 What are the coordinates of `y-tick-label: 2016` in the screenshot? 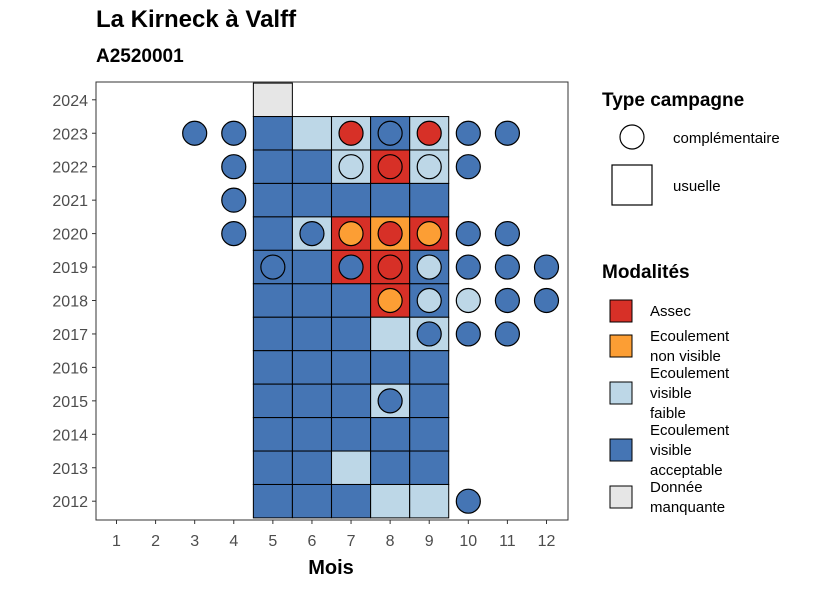 It's located at (70, 368).